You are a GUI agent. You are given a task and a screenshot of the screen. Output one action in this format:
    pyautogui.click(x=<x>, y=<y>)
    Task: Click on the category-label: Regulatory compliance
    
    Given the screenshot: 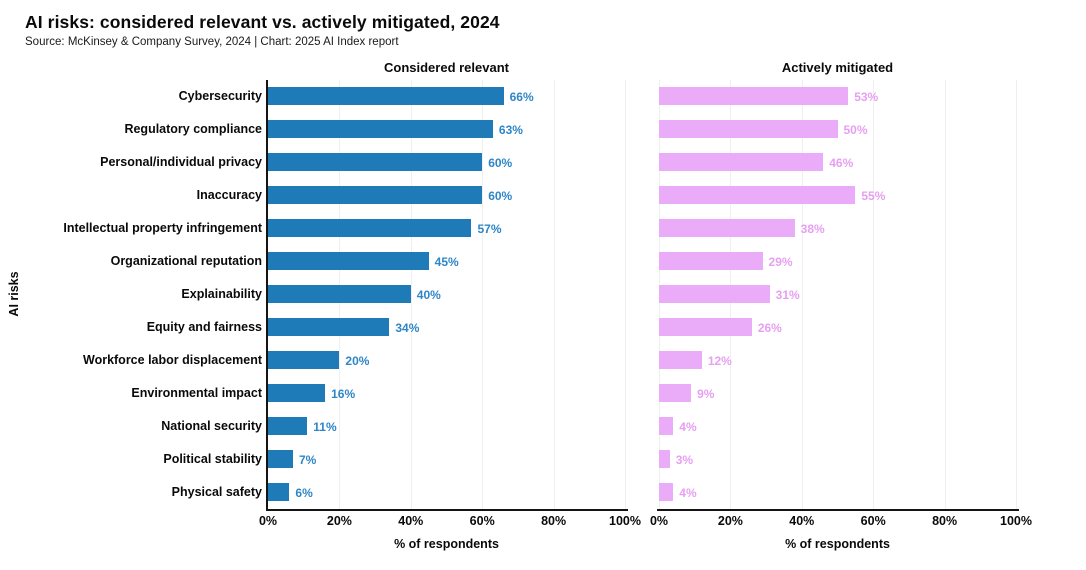 What is the action you would take?
    pyautogui.click(x=193, y=129)
    